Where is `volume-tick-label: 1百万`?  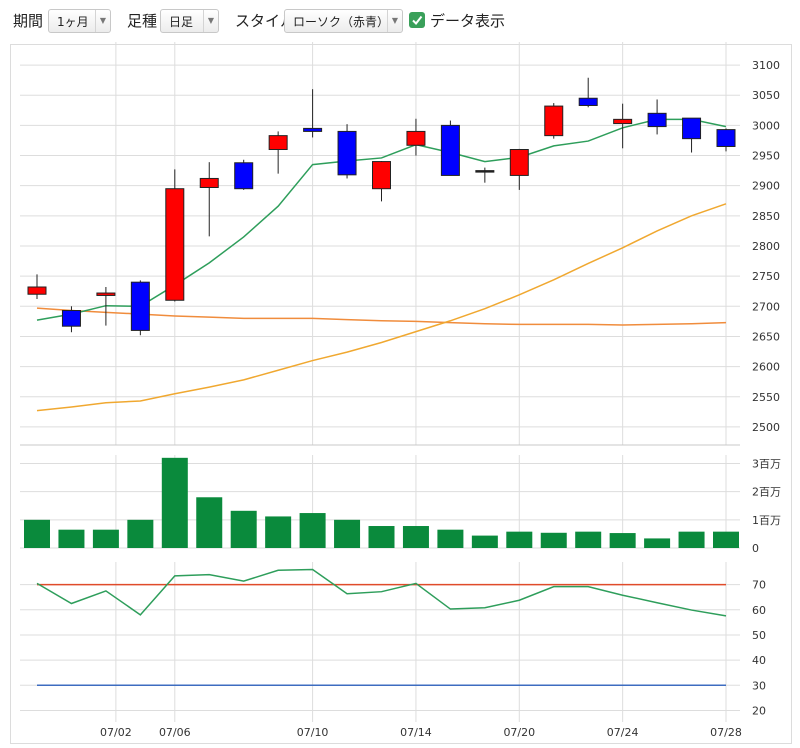
volume-tick-label: 1百万 is located at coordinates (766, 520).